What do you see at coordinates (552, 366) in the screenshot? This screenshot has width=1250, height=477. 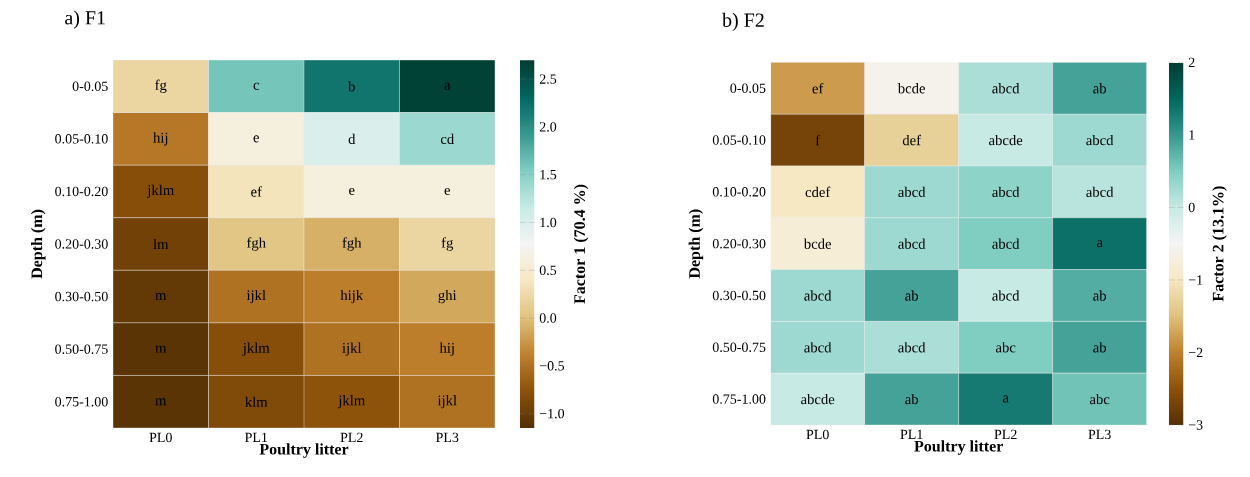 I see `color-bar-label: −0.5` at bounding box center [552, 366].